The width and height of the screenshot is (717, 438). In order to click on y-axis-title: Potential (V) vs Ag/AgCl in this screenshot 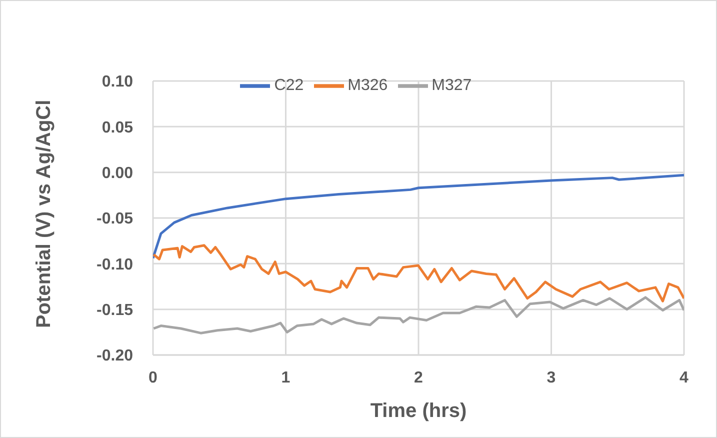, I will do `click(44, 214)`.